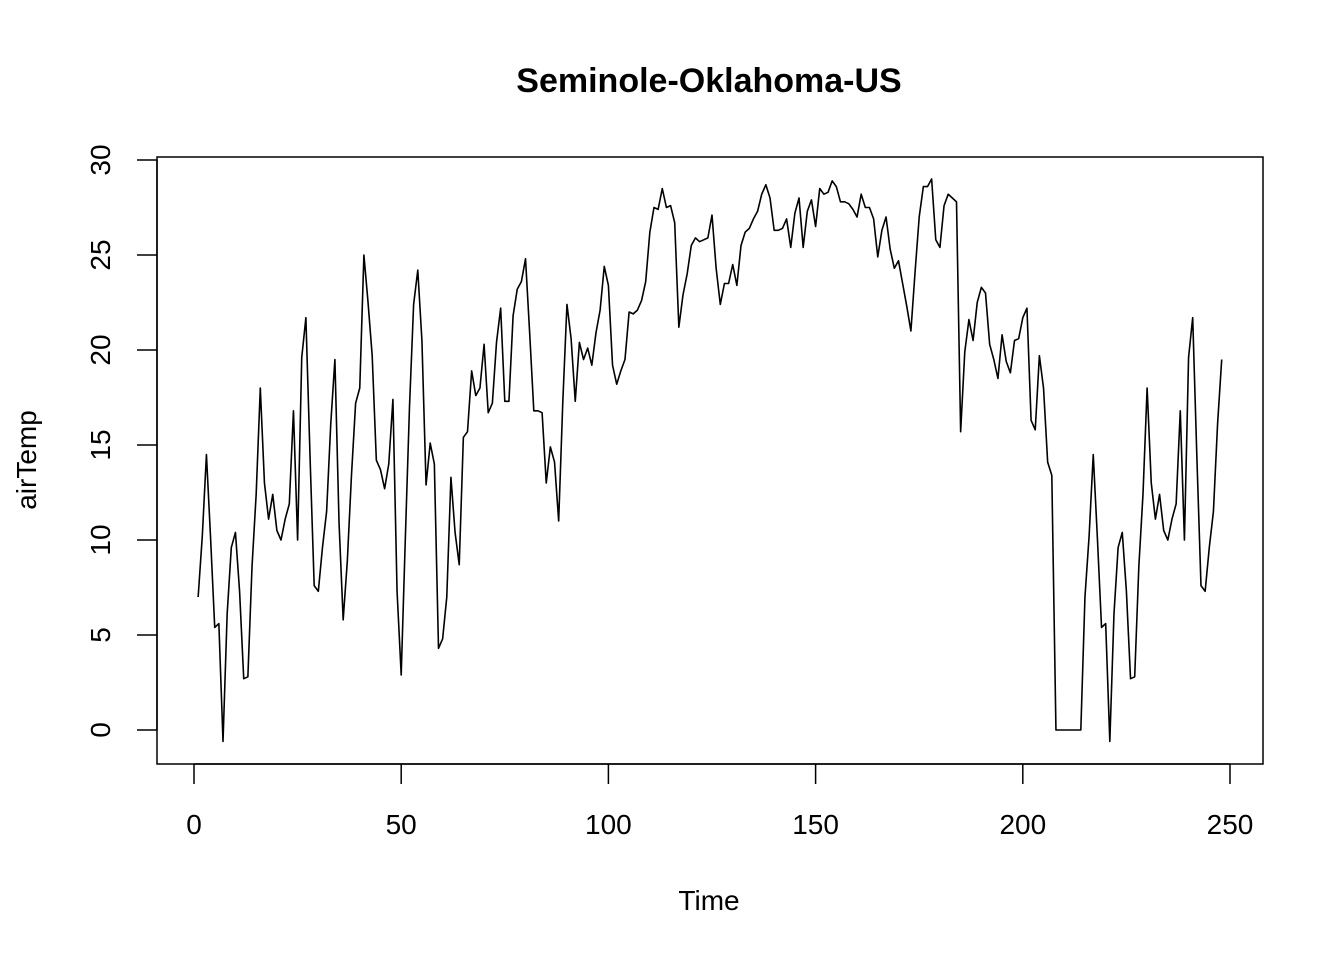  Describe the element at coordinates (121, 441) in the screenshot. I see `y-axis: 0 5 10 15 20 25 30` at that location.